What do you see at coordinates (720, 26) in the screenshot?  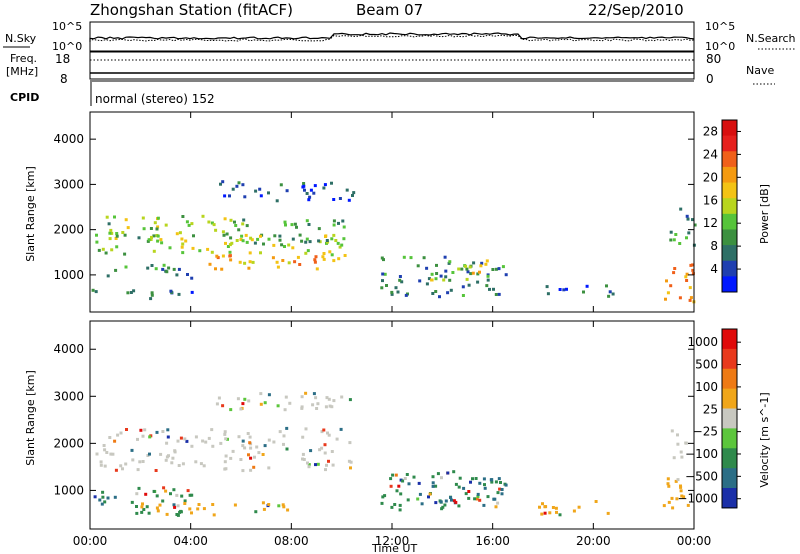 I see `nsearch-tick-top: 10^5` at bounding box center [720, 26].